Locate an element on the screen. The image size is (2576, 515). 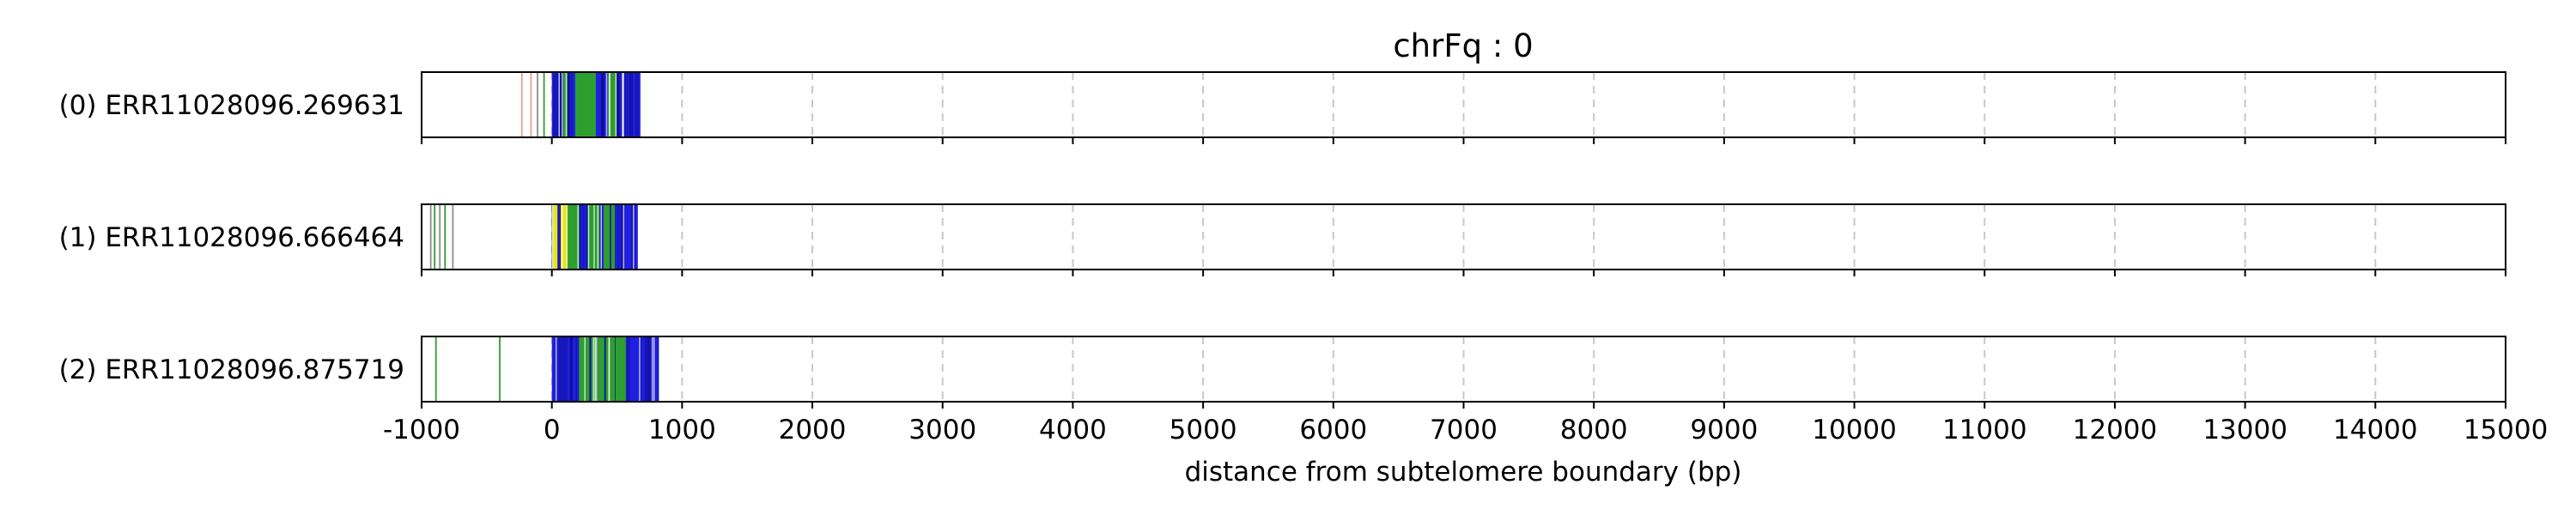
read-track: (1) ERR11028096.666464 is located at coordinates (1283, 239).